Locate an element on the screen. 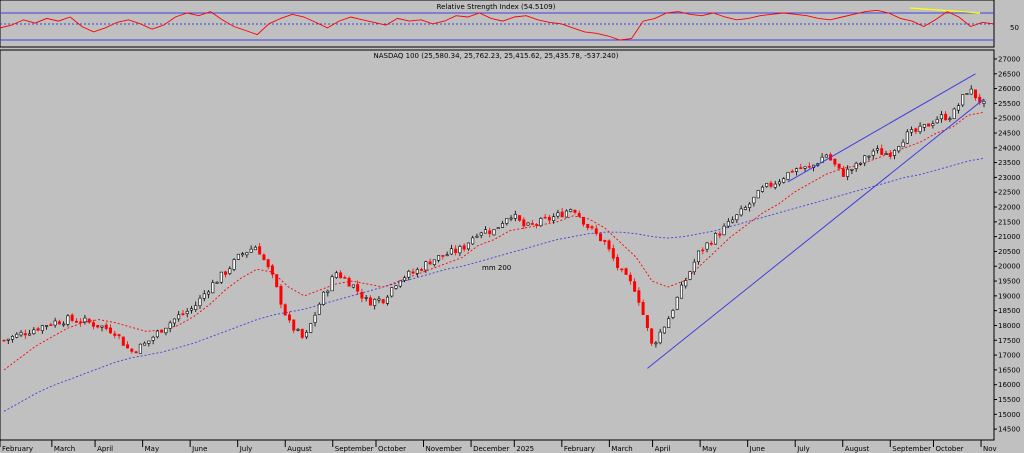 The height and width of the screenshot is (453, 1024). y-tick-label: 24500 is located at coordinates (1009, 133).